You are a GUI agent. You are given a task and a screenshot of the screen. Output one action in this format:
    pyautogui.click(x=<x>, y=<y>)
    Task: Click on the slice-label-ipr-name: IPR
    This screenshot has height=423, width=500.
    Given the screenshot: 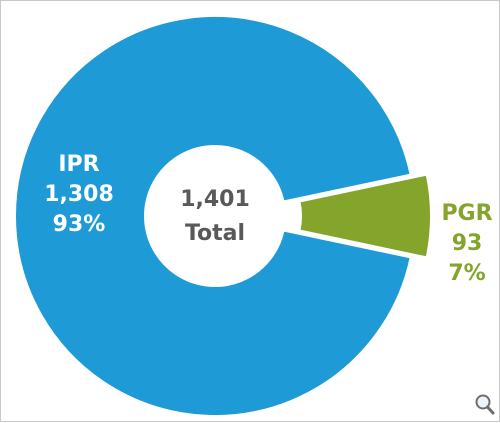 What is the action you would take?
    pyautogui.click(x=78, y=164)
    